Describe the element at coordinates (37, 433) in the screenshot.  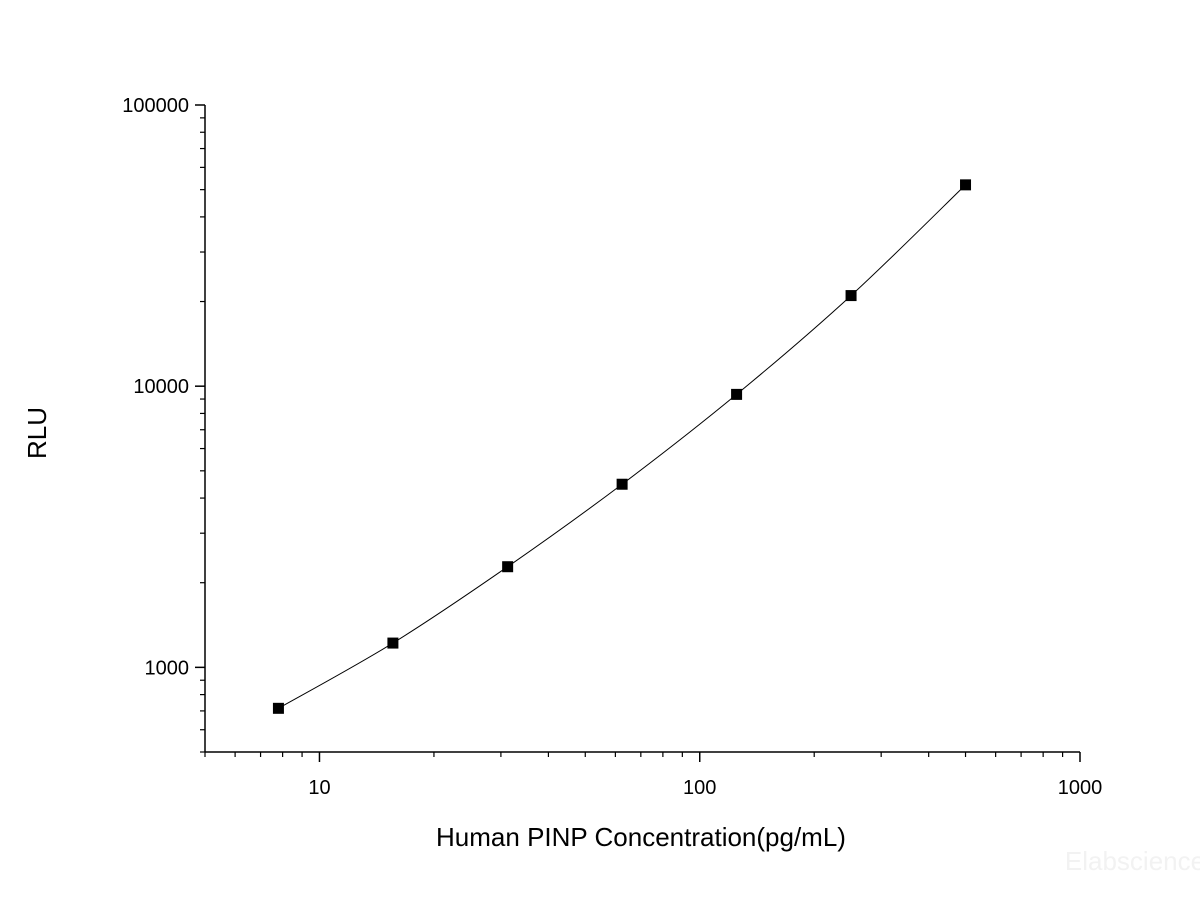
I see `y-axis-label: RLU` at that location.